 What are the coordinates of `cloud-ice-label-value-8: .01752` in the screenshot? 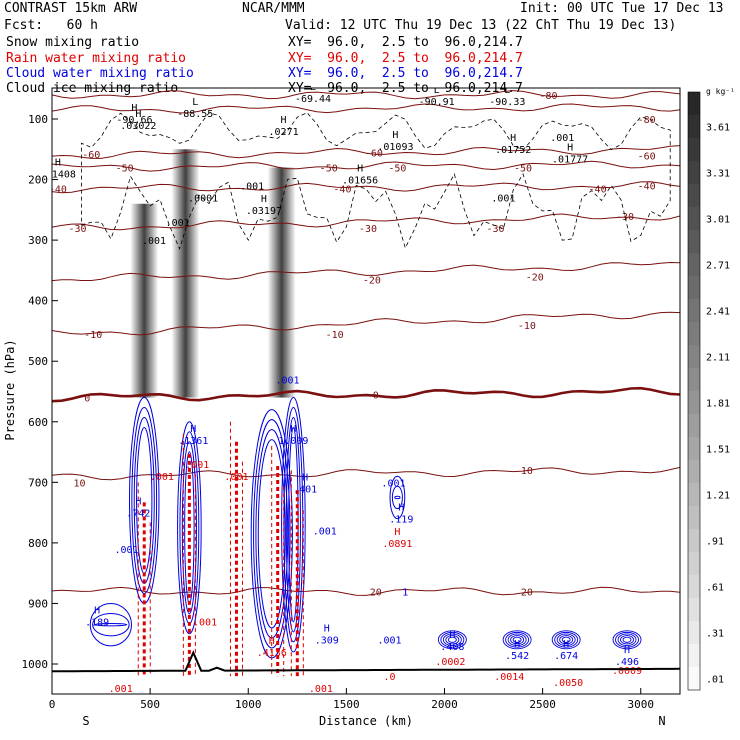 It's located at (513, 150).